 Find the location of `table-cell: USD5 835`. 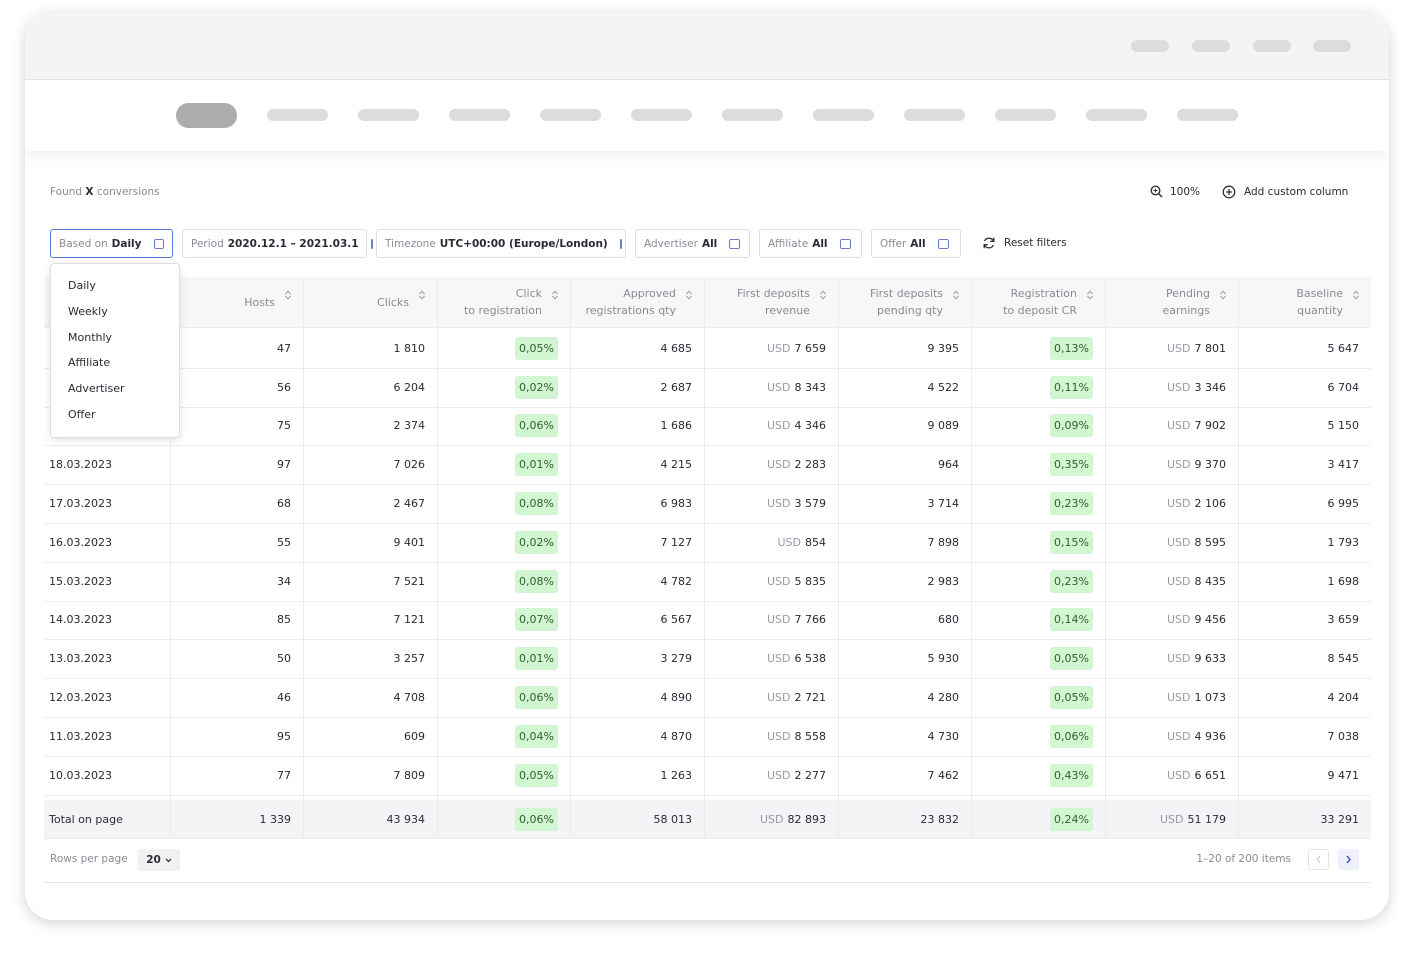

table-cell: USD5 835 is located at coordinates (771, 581).